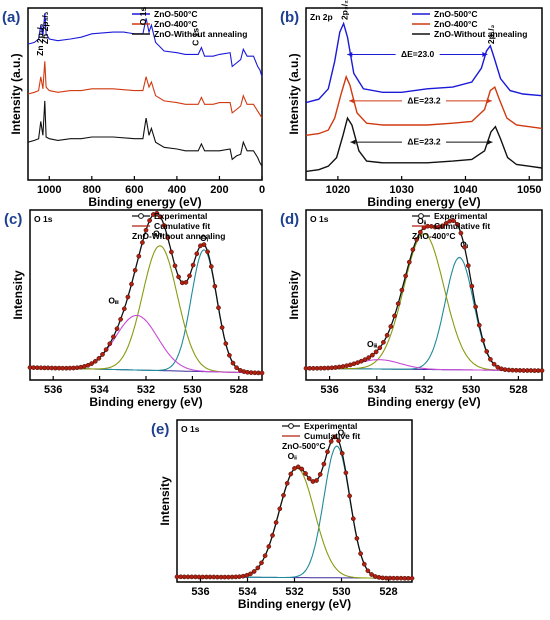 This screenshot has height=620, width=550. What do you see at coordinates (304, 446) in the screenshot?
I see `legend-entry: ZnO-500°C` at bounding box center [304, 446].